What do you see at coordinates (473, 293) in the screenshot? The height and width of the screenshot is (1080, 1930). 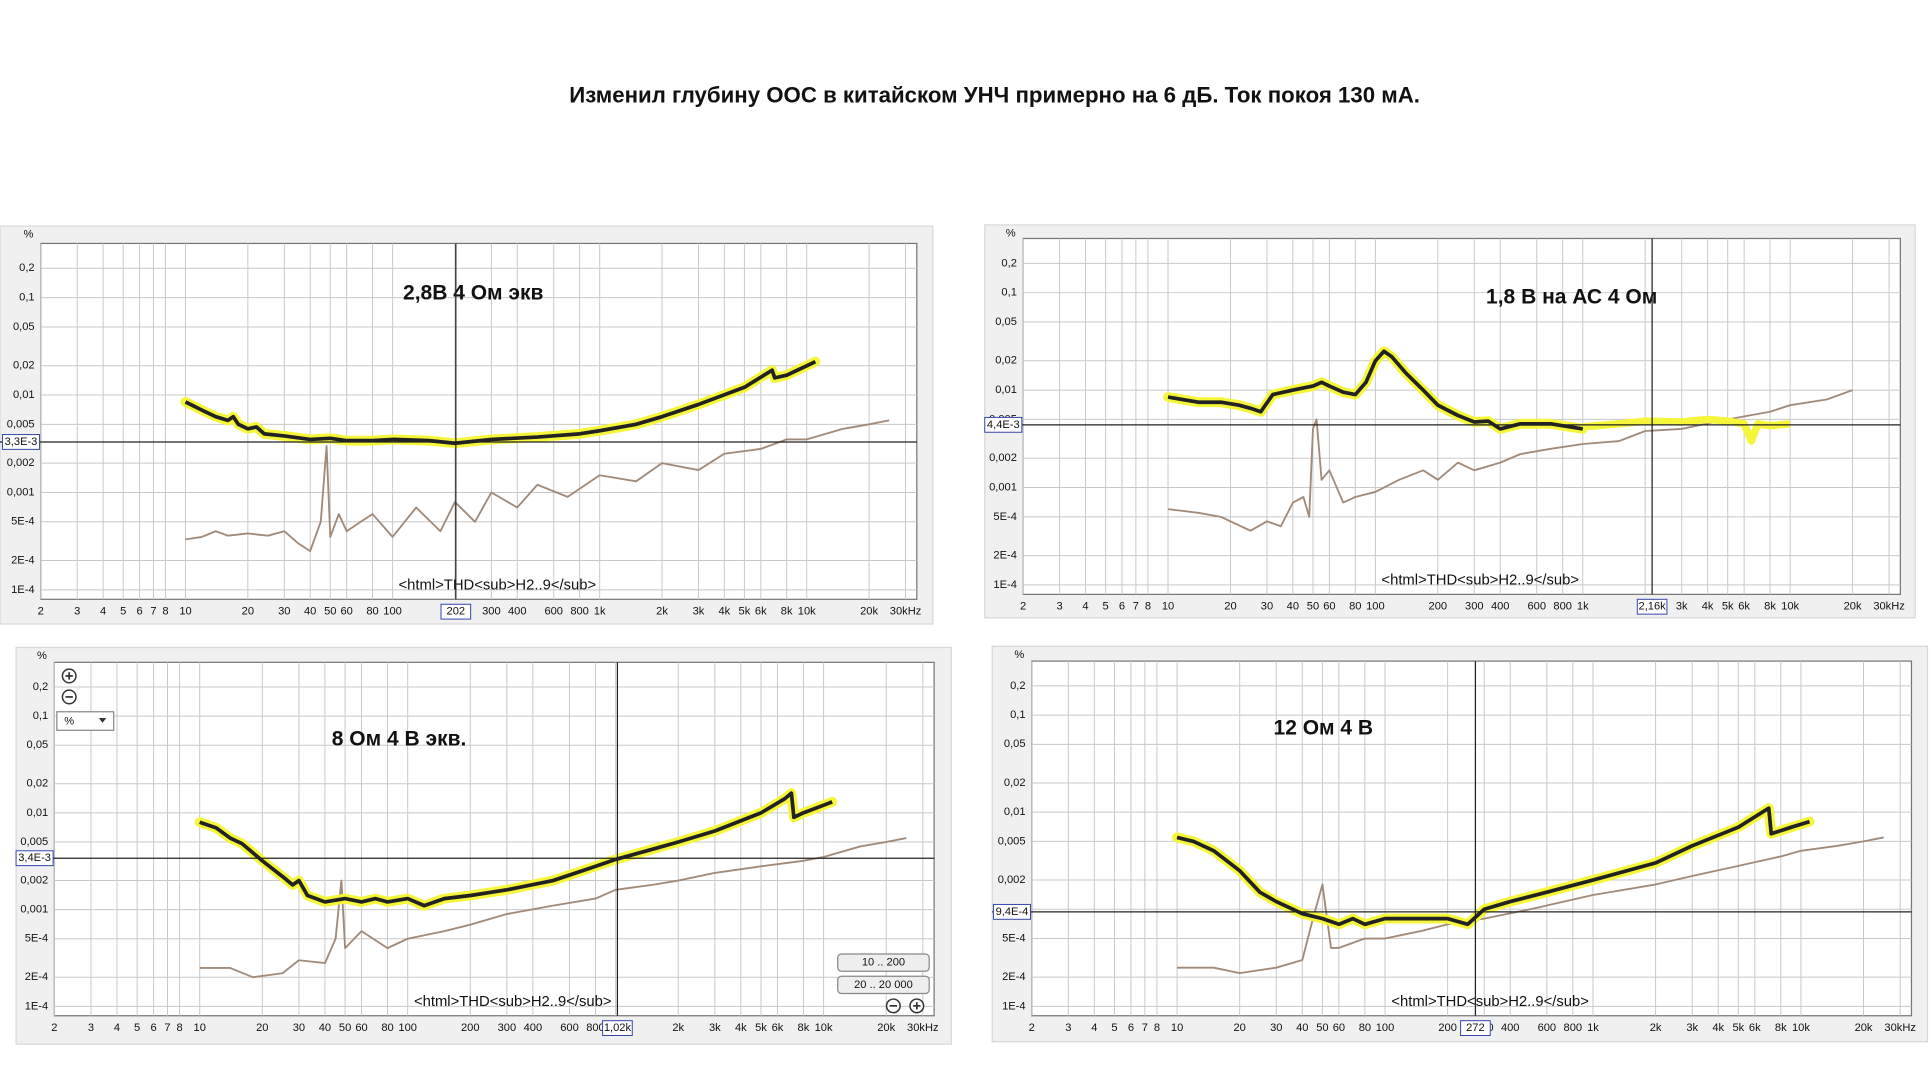 I see `annotation: 2,8В 4 Ом экв` at bounding box center [473, 293].